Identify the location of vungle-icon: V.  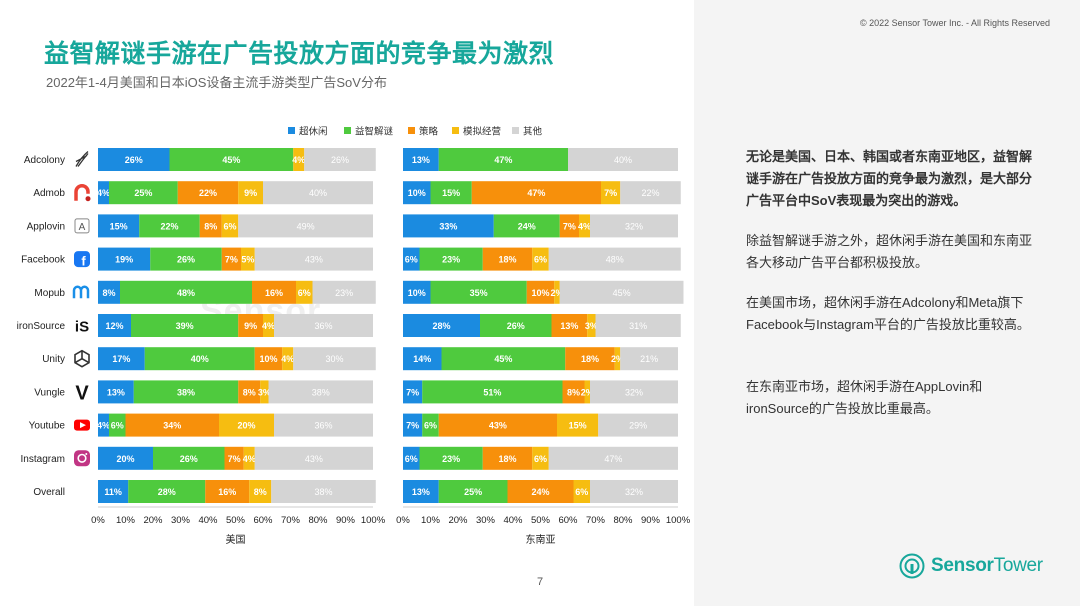
(82, 393).